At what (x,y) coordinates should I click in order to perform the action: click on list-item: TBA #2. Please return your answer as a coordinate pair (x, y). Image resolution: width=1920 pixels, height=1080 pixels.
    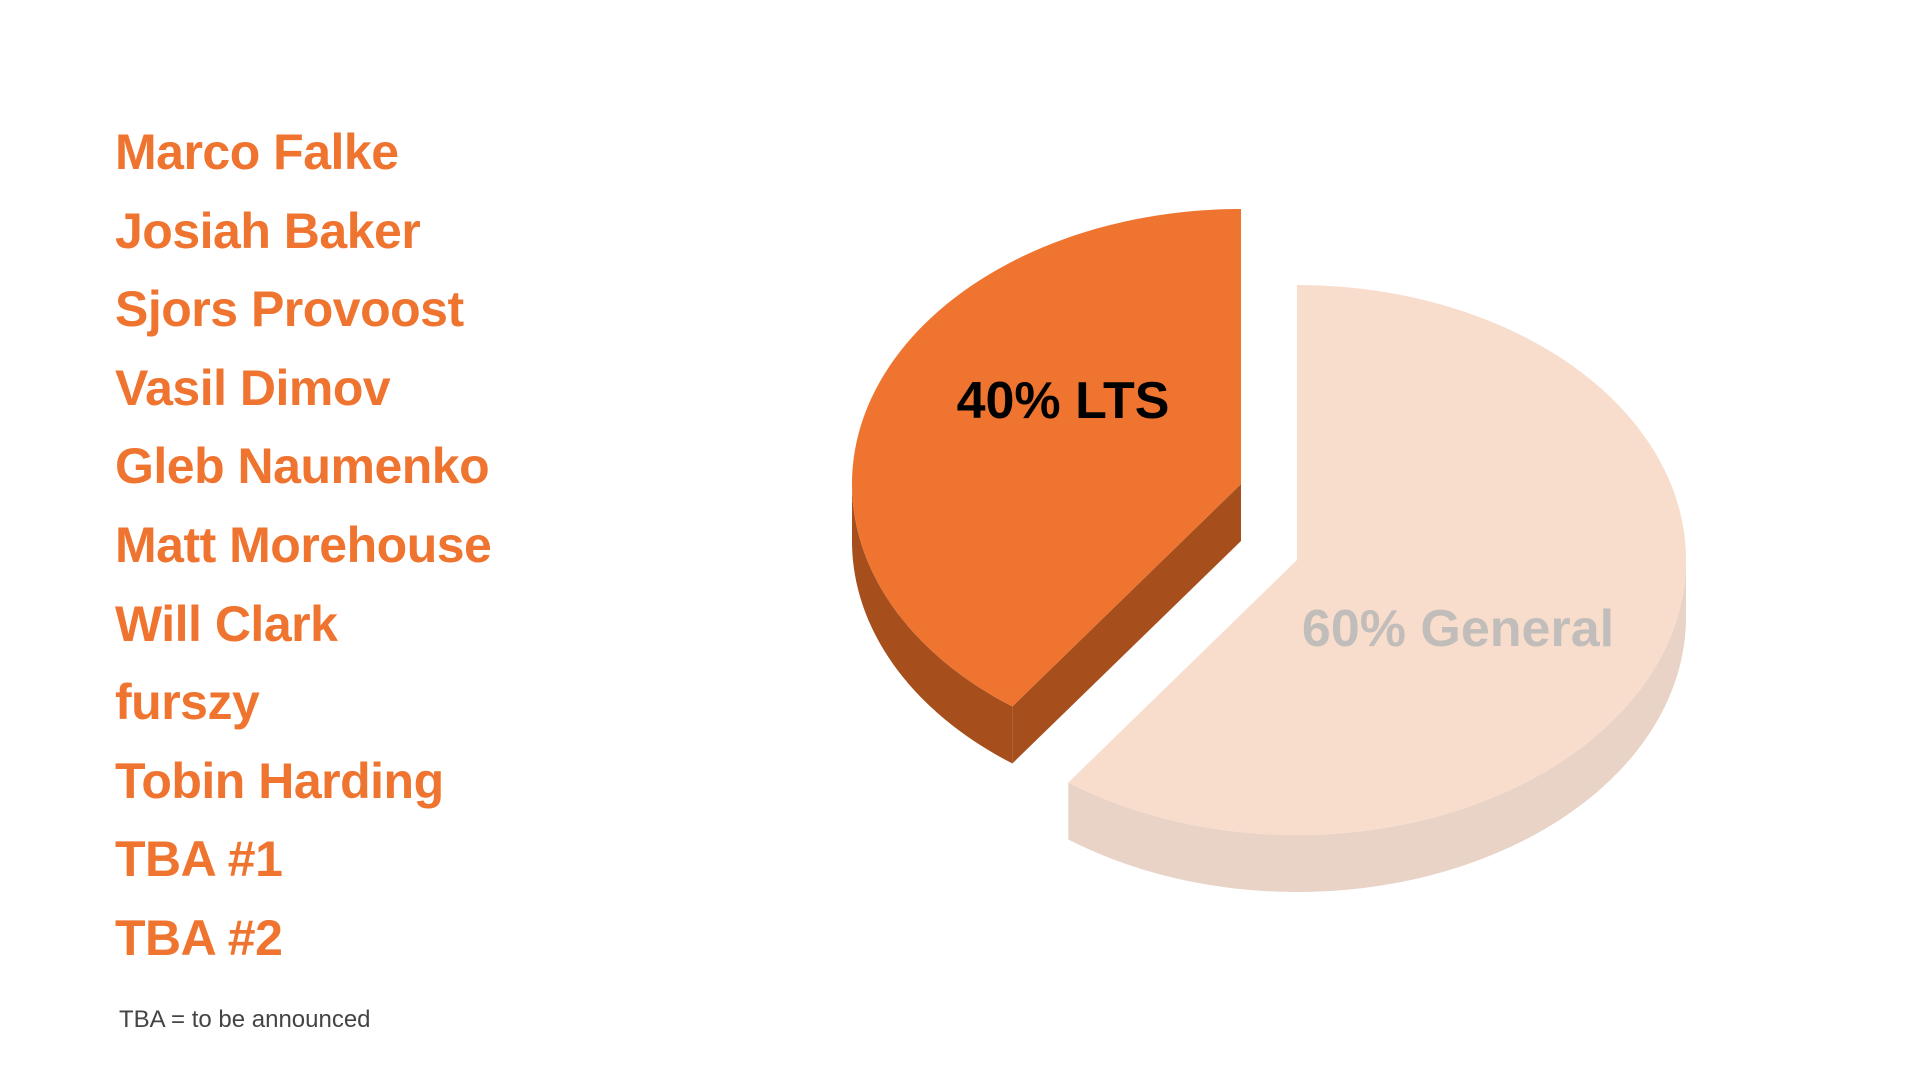
    Looking at the image, I should click on (199, 937).